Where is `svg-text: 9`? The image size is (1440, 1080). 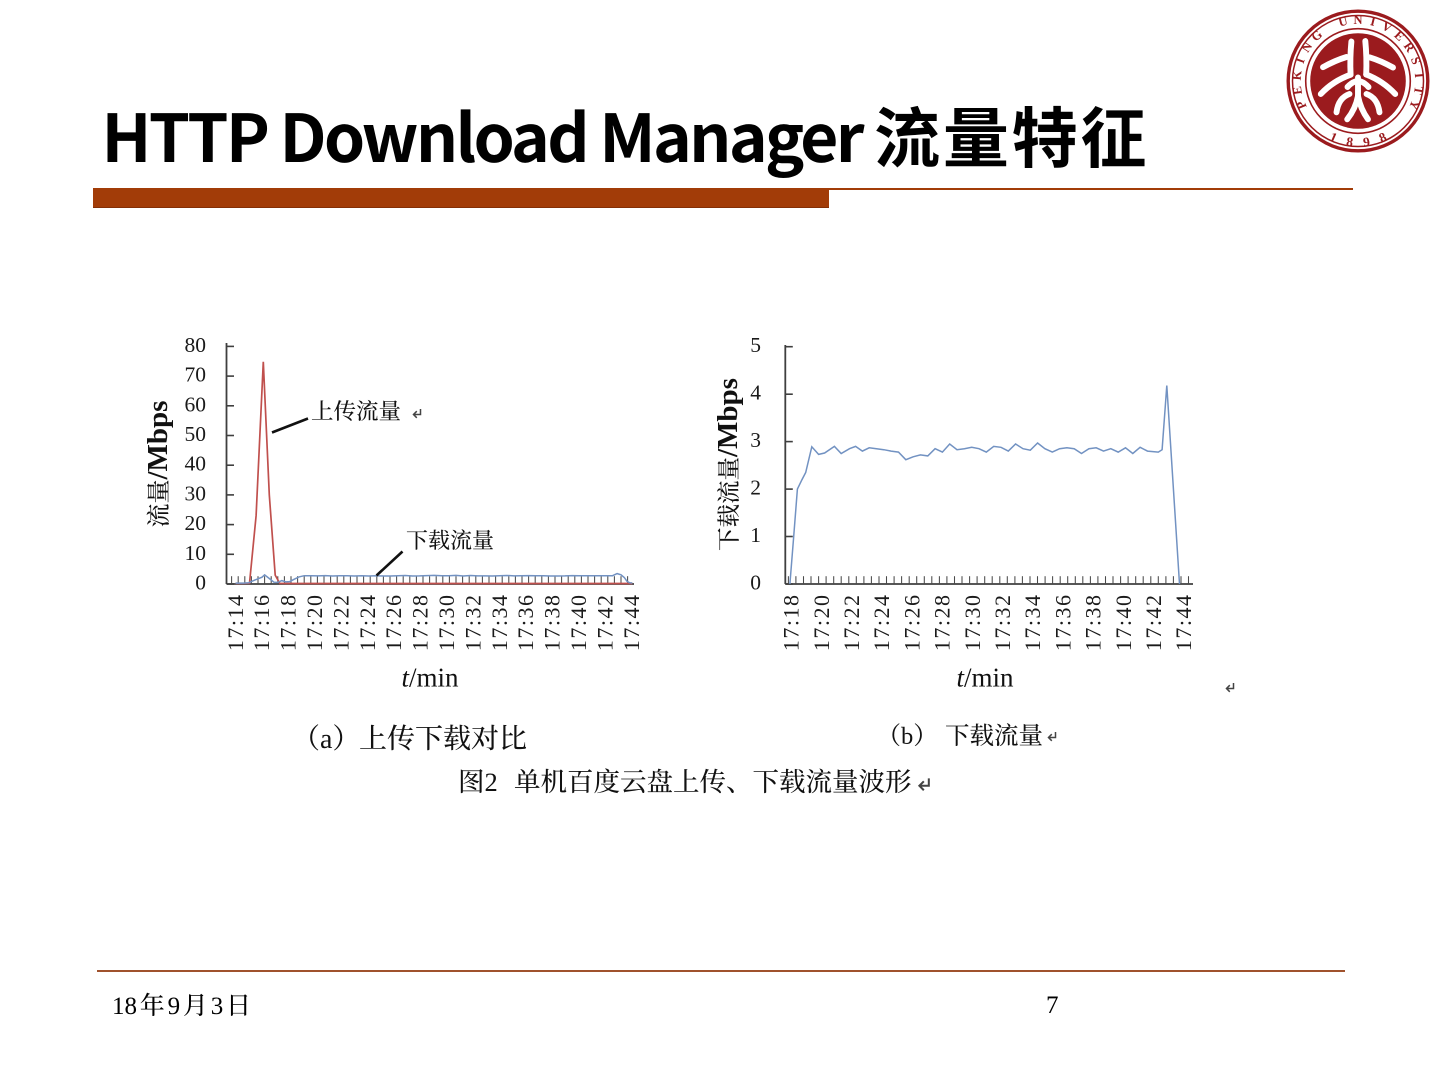 svg-text: 9 is located at coordinates (1366, 142).